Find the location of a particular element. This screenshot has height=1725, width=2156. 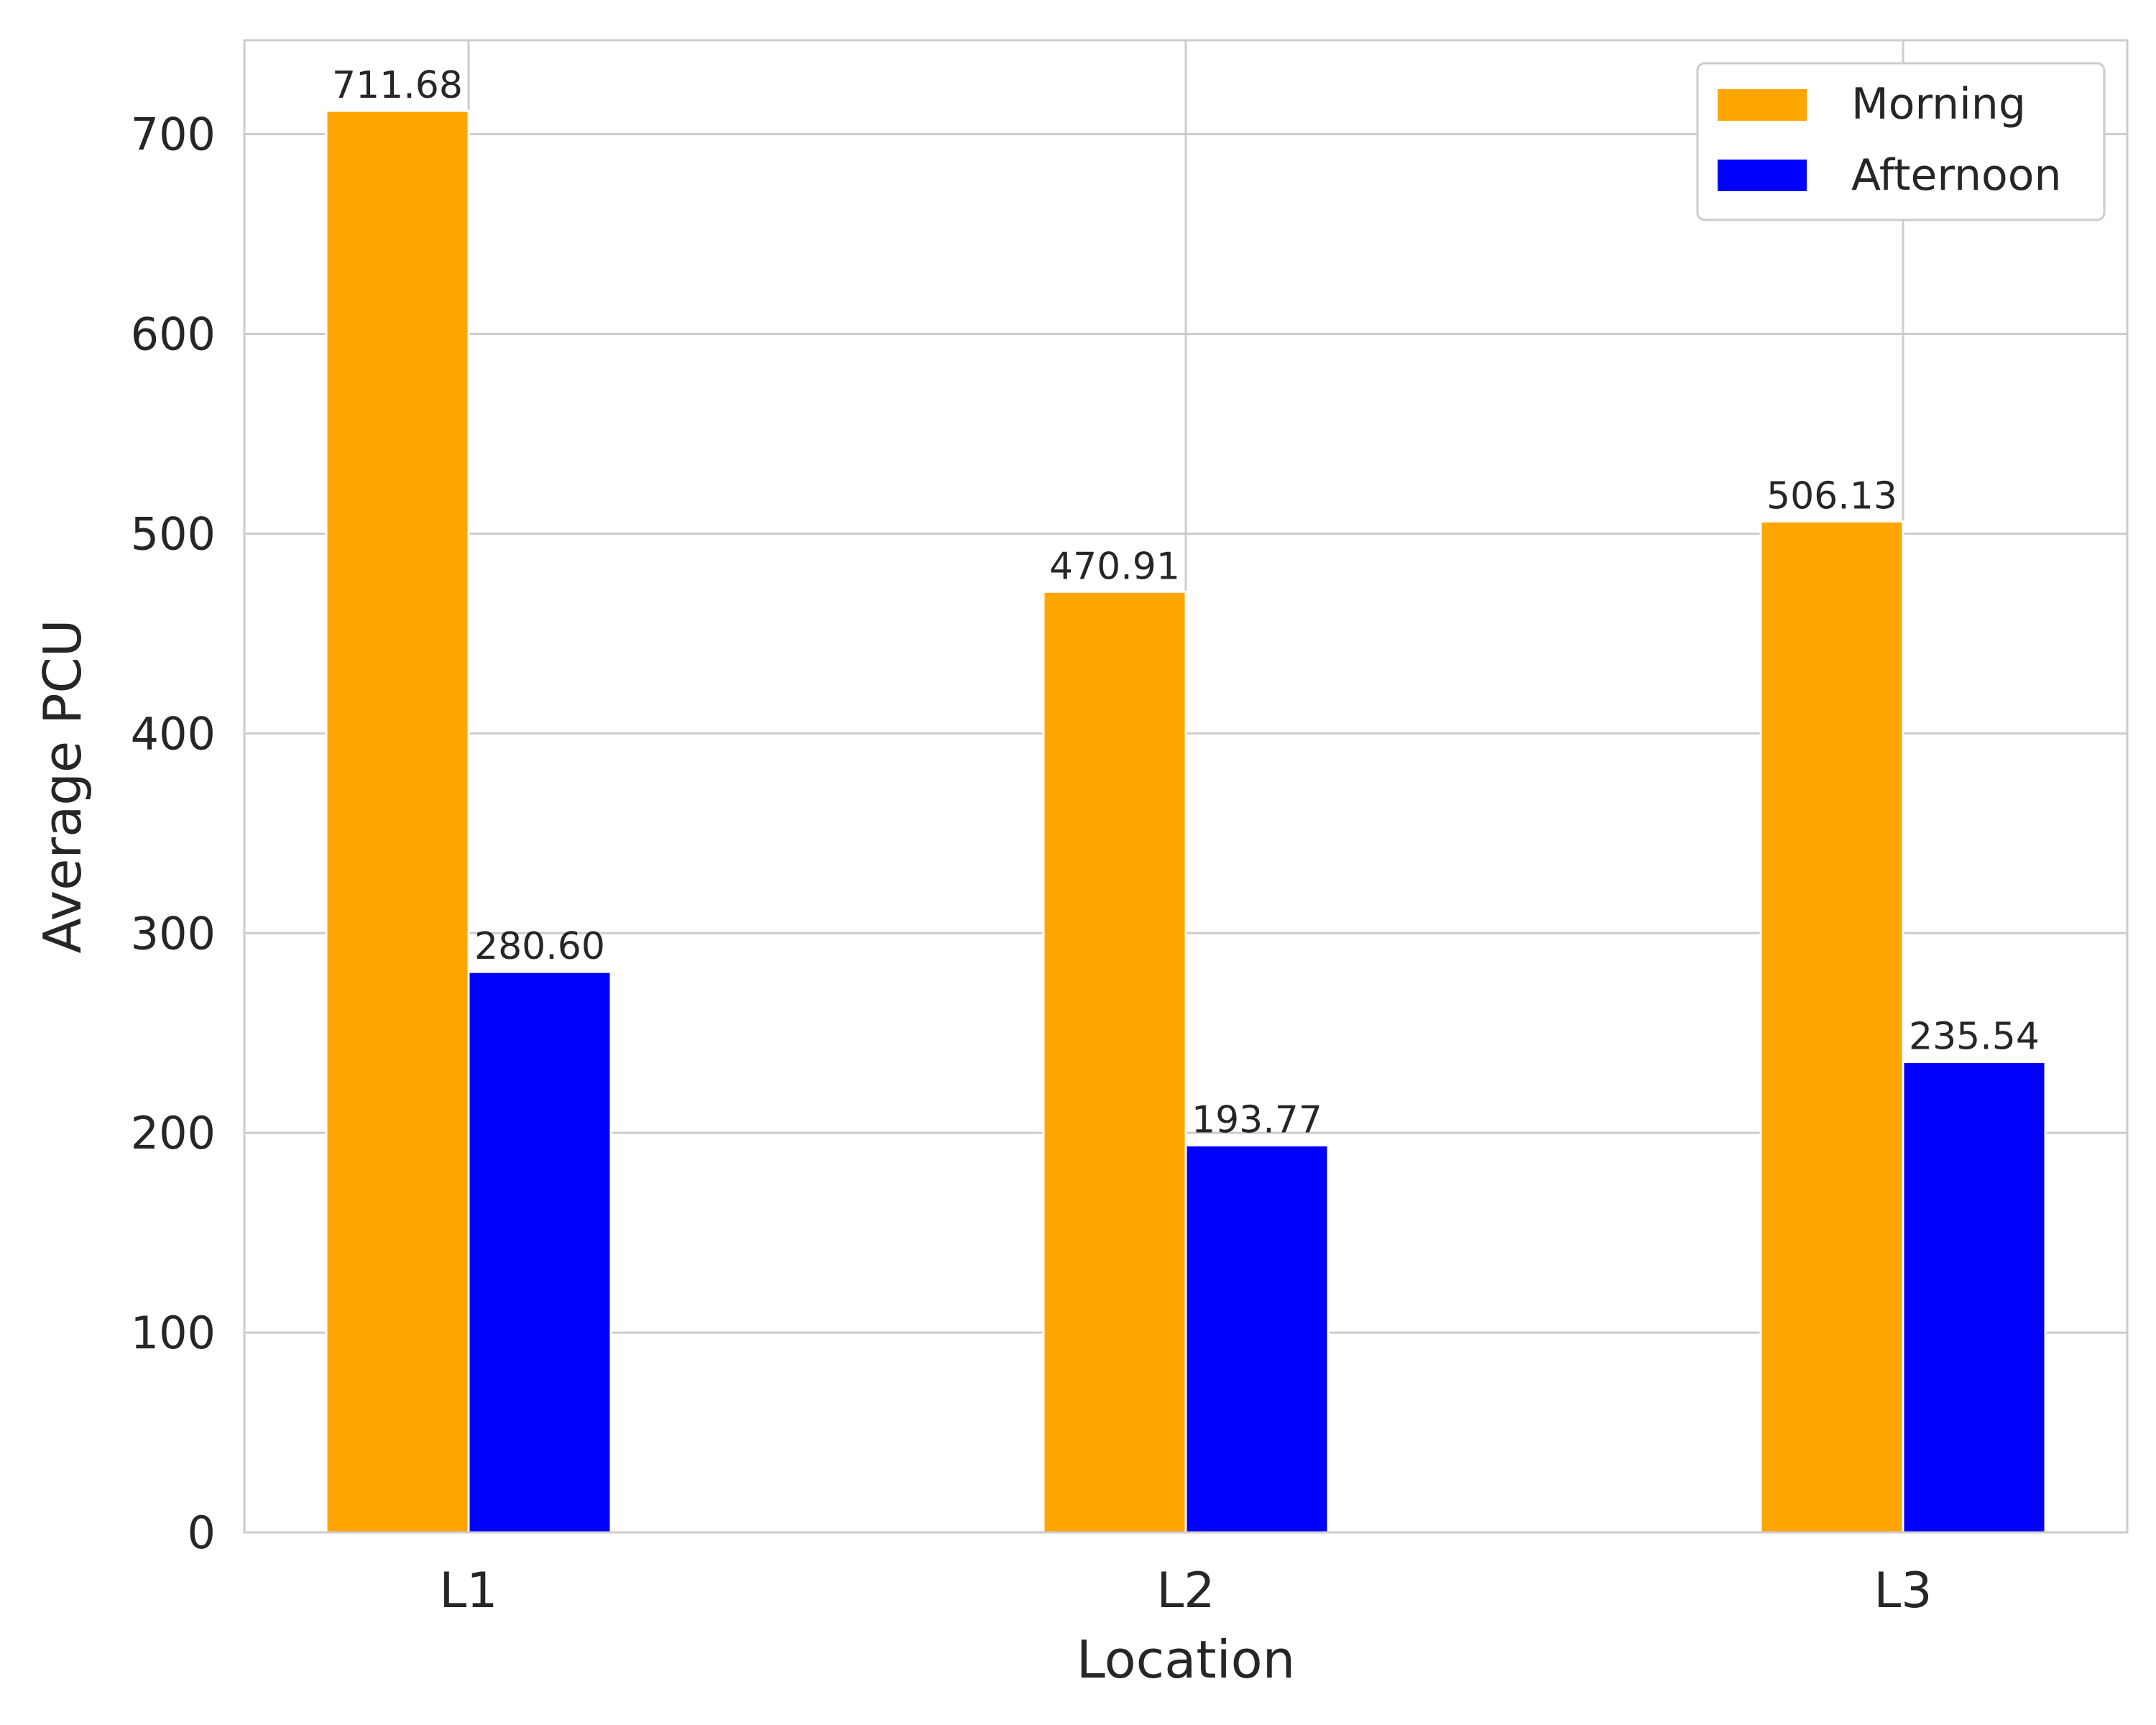

x-tick-label-l2: L2 is located at coordinates (1186, 1591).